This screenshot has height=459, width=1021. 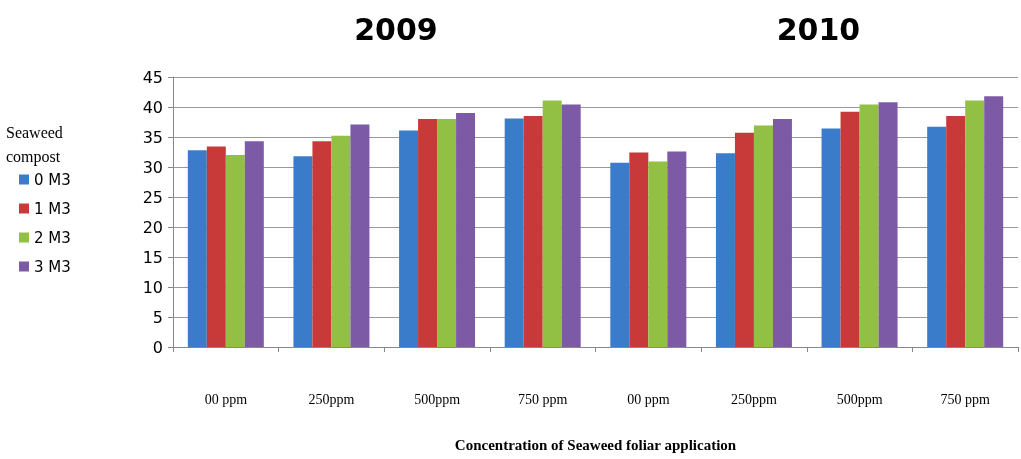 I want to click on y-tick-label: 45, so click(x=152, y=77).